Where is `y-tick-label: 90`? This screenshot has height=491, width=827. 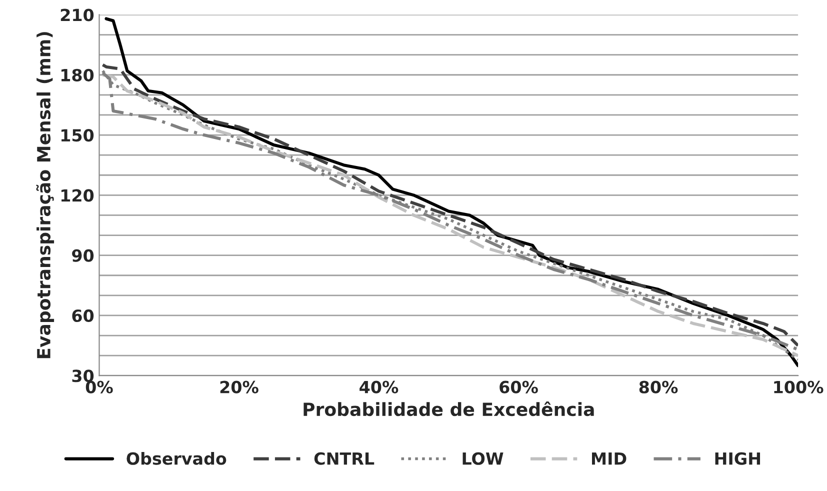 y-tick-label: 90 is located at coordinates (83, 255).